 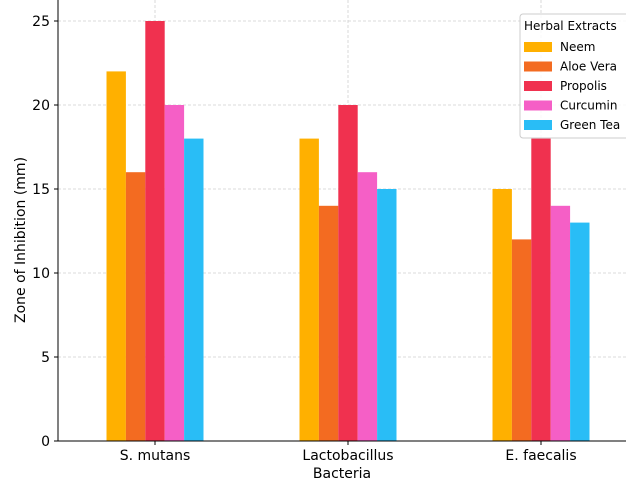 I want to click on y-axis-title: Zone of Inhibition (mm), so click(x=21, y=240).